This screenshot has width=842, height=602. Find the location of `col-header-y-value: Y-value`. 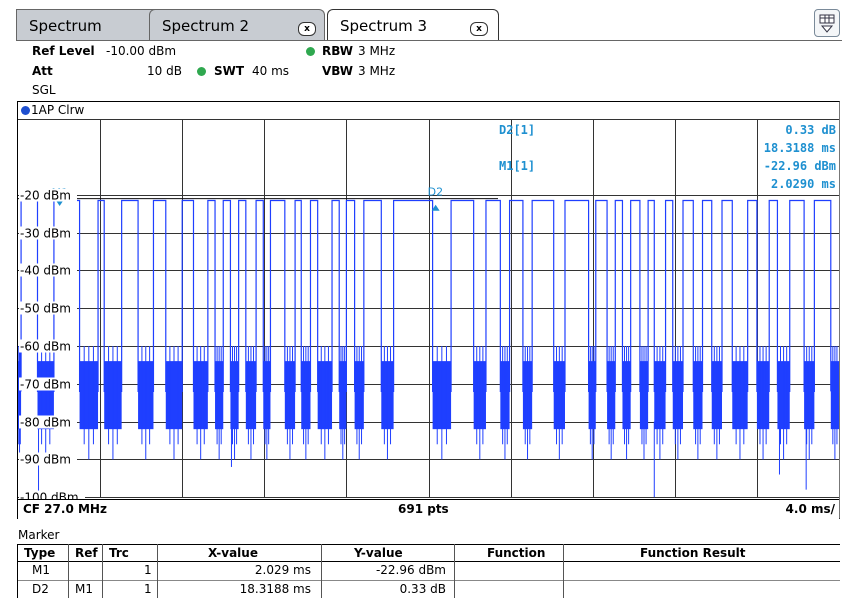

col-header-y-value: Y-value is located at coordinates (378, 553).